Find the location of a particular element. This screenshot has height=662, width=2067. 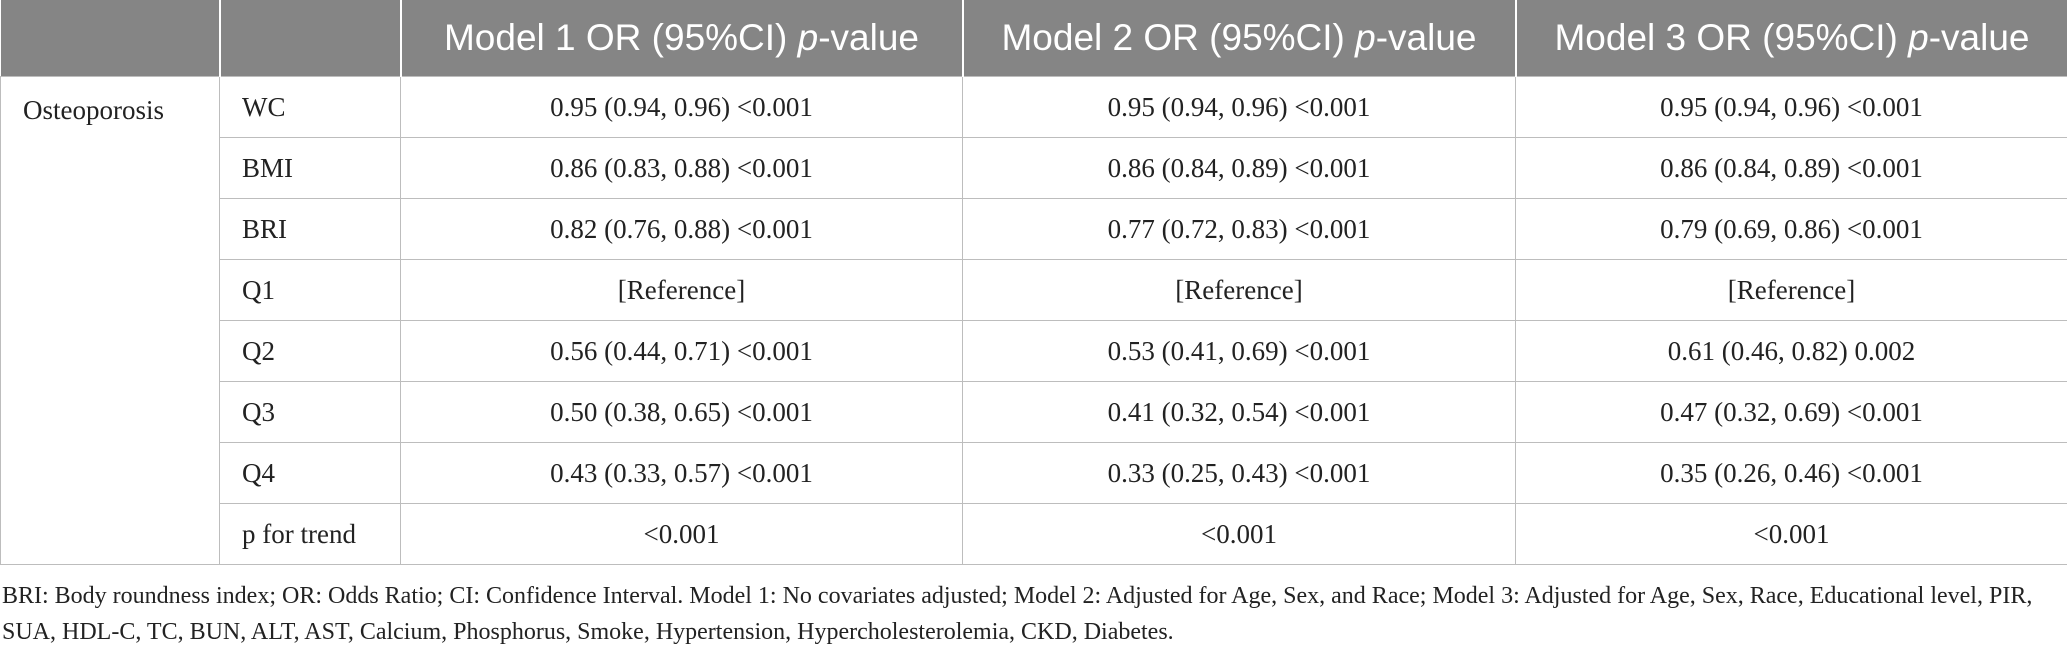

row-label: BRI is located at coordinates (310, 229).